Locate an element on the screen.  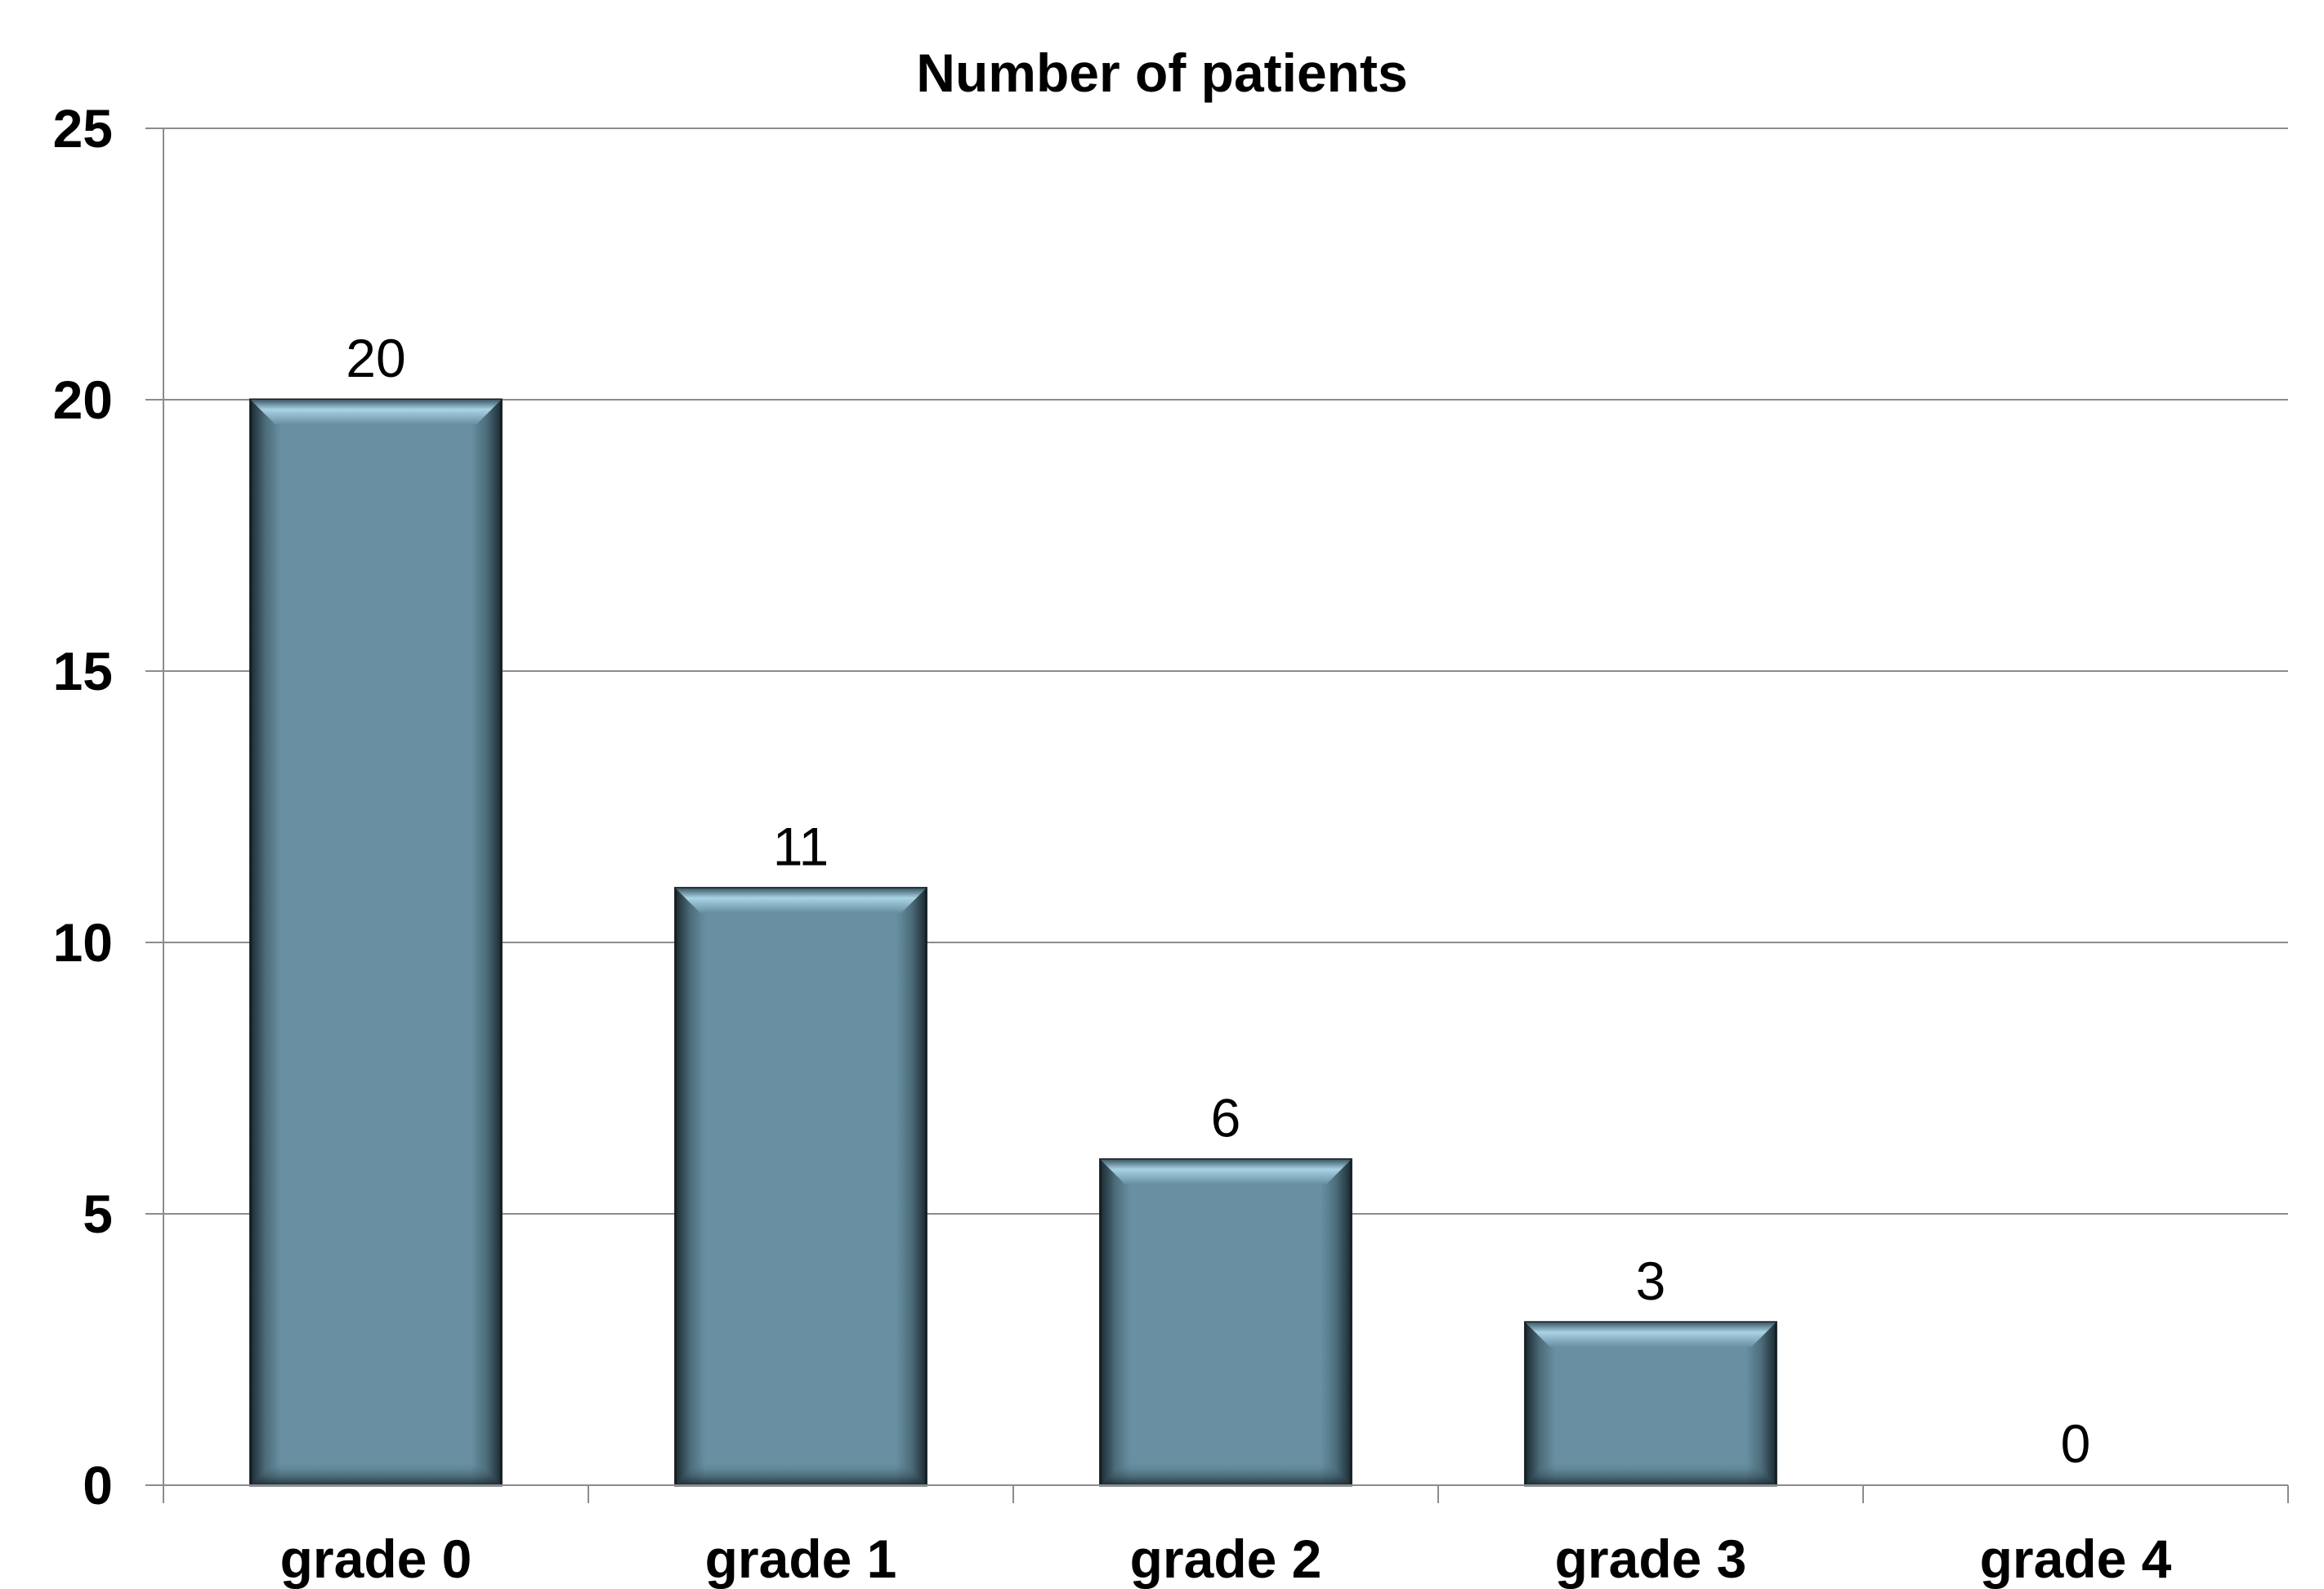
x-tick-label: grade 1 is located at coordinates (801, 1559).